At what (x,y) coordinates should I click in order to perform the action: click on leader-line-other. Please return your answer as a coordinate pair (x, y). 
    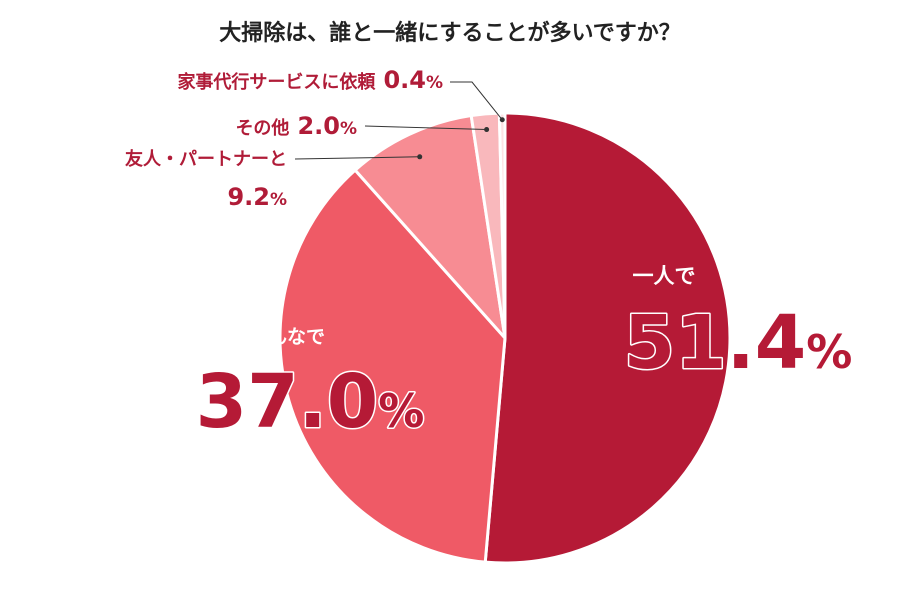
    Looking at the image, I should click on (425, 128).